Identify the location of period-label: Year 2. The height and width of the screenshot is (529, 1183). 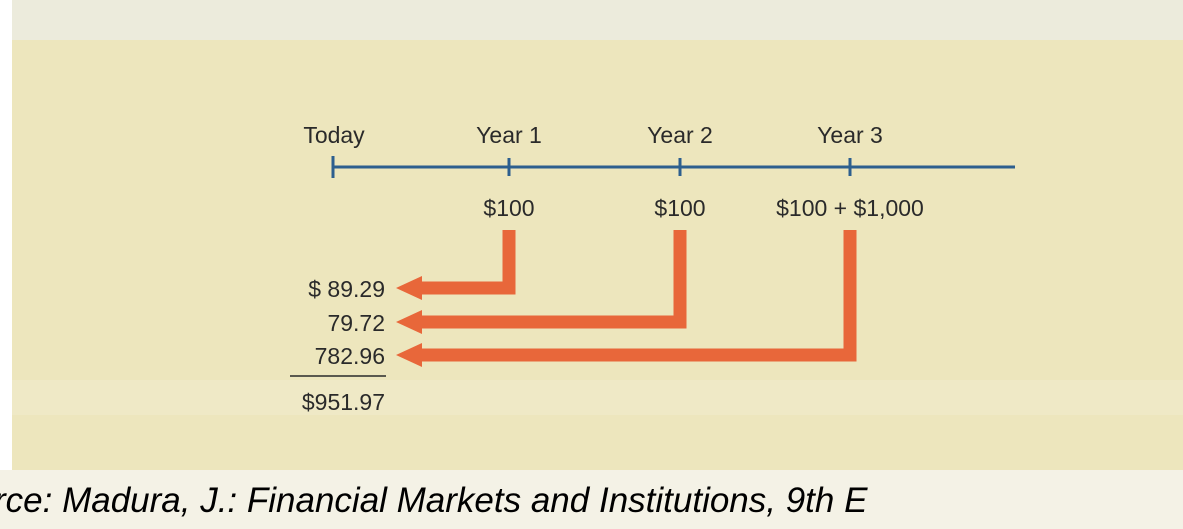
(680, 135).